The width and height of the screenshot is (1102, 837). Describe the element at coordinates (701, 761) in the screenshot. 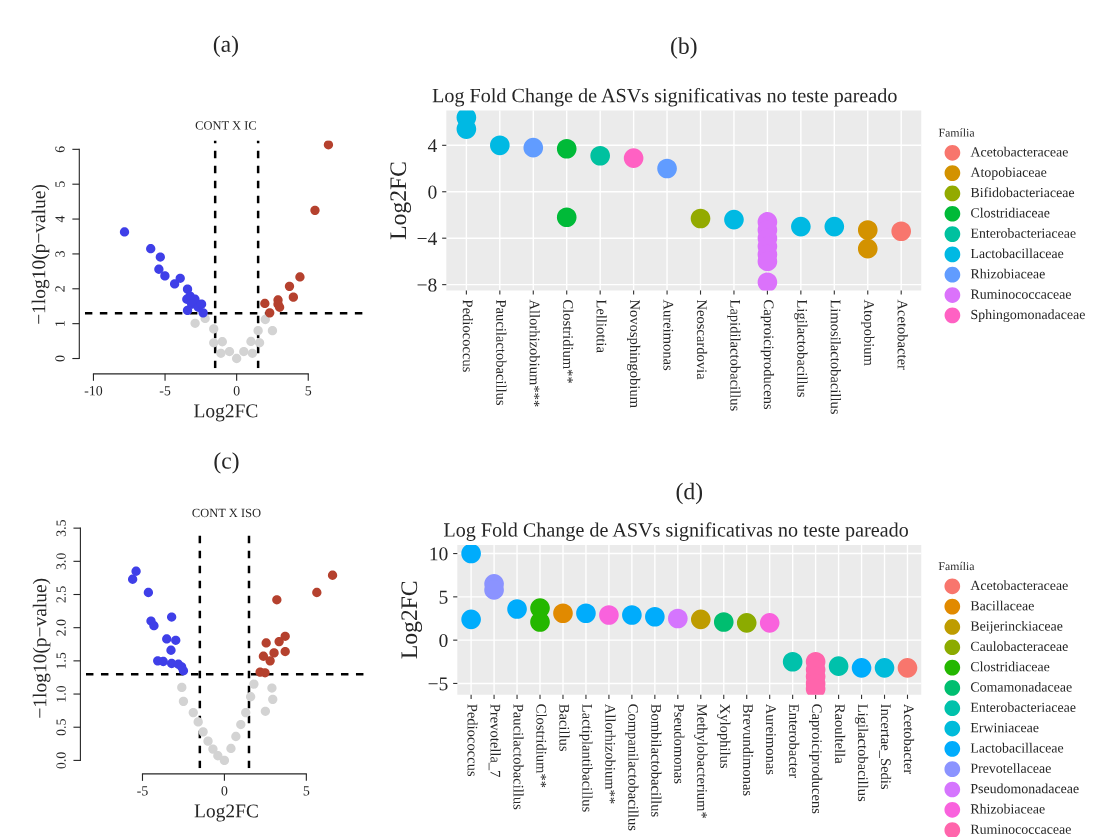

I see `x-tick-label: Methylobacterium*` at that location.